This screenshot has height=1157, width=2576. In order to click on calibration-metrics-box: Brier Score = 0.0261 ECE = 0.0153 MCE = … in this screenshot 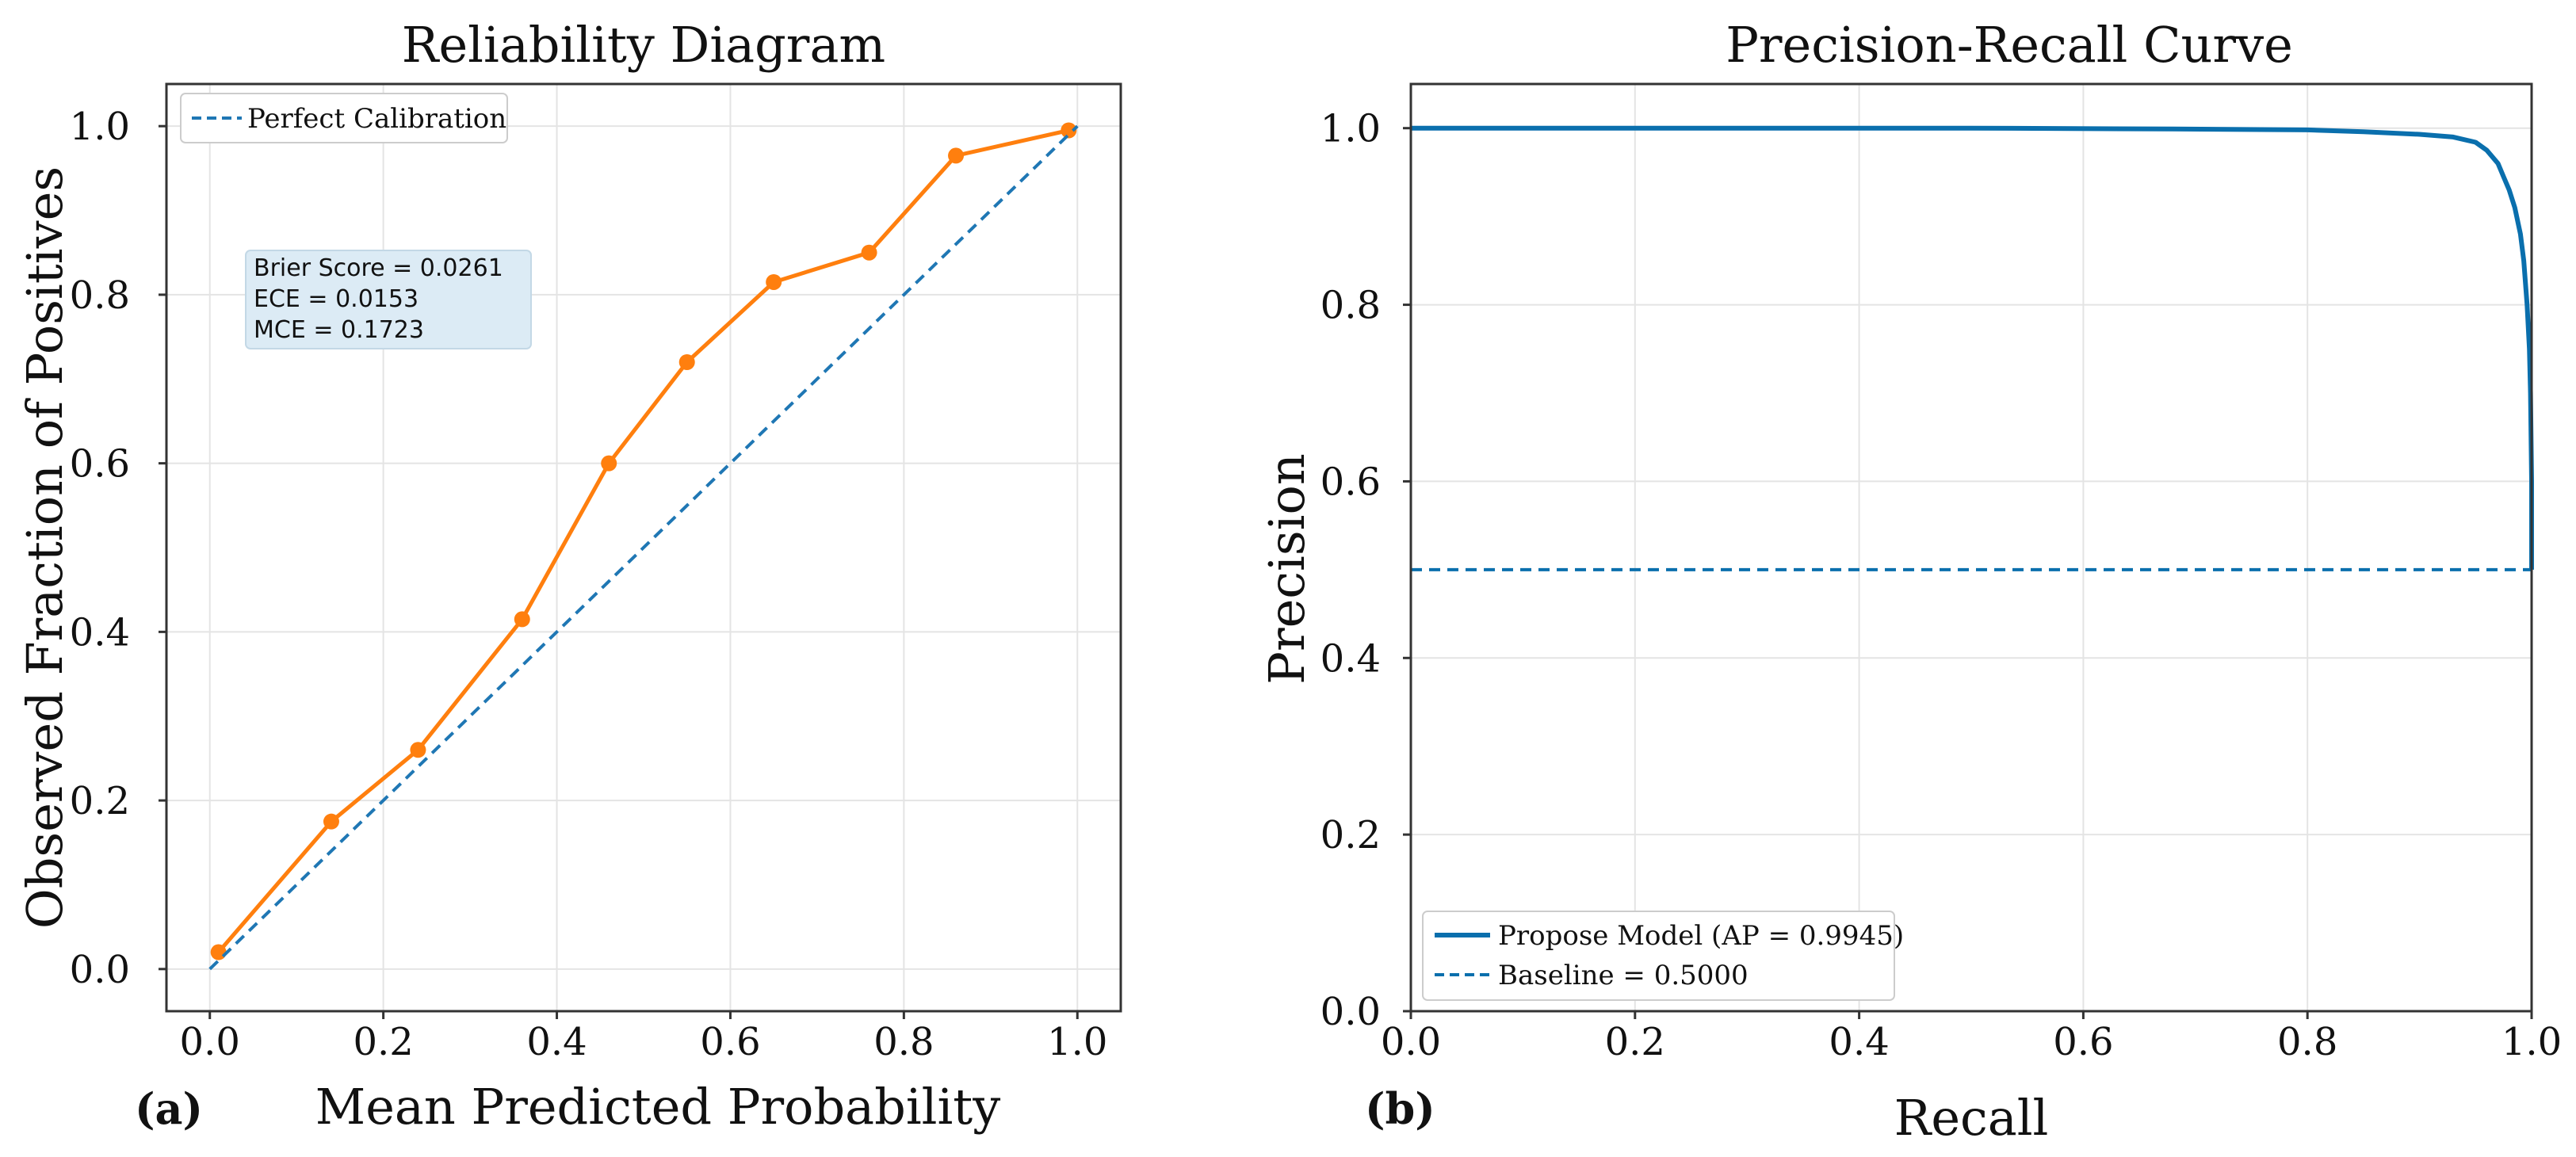, I will do `click(388, 299)`.